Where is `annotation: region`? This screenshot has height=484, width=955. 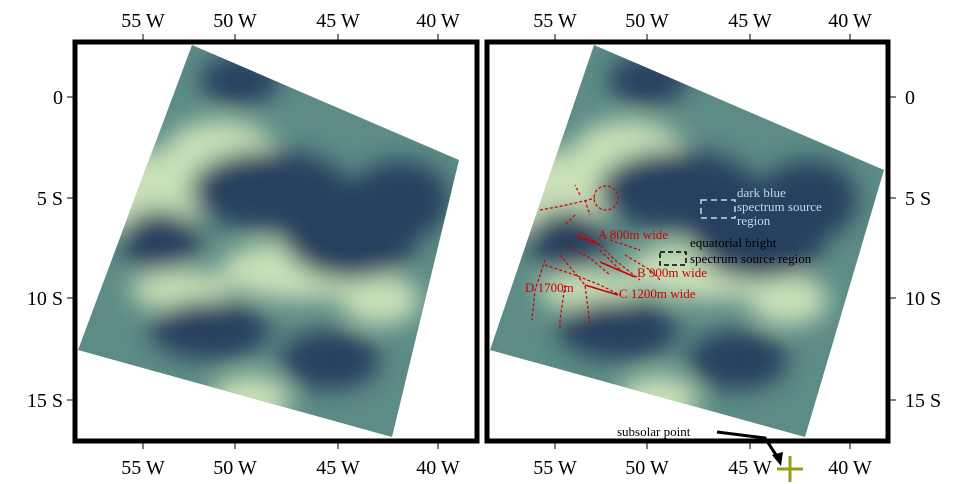
annotation: region is located at coordinates (754, 220).